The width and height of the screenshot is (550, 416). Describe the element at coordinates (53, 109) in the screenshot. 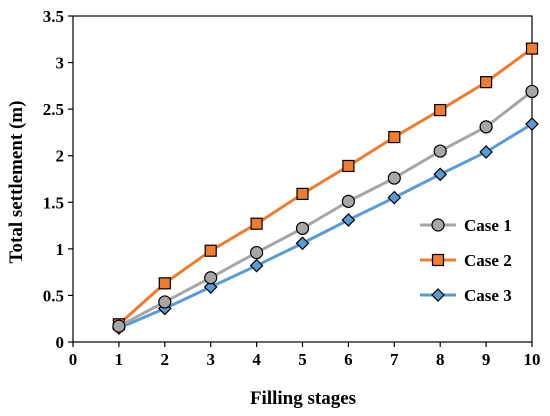

I see `y-tick-label: 2.5` at that location.